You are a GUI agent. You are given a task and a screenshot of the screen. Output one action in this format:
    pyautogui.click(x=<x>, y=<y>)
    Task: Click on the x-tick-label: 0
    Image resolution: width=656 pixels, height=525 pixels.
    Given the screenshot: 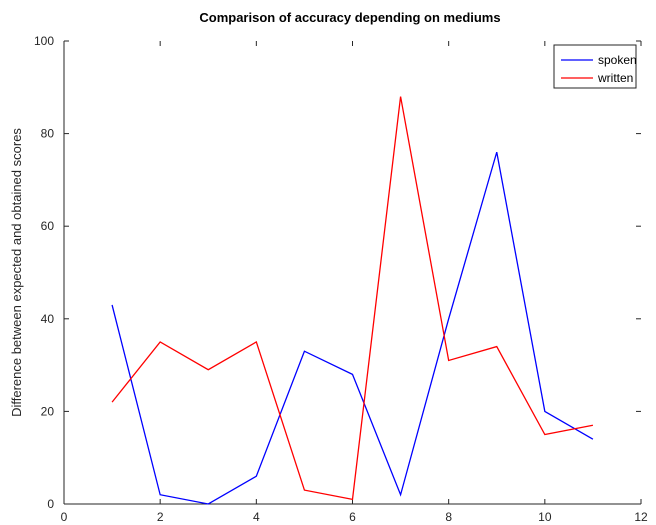 What is the action you would take?
    pyautogui.click(x=64, y=517)
    